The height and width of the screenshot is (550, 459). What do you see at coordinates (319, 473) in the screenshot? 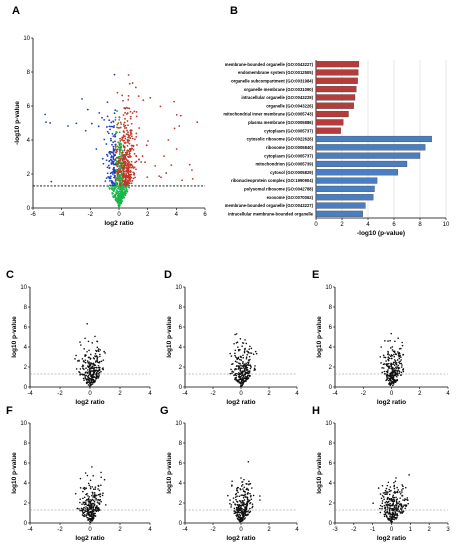
I see `y-axis-label: log10 p-value` at bounding box center [319, 473].